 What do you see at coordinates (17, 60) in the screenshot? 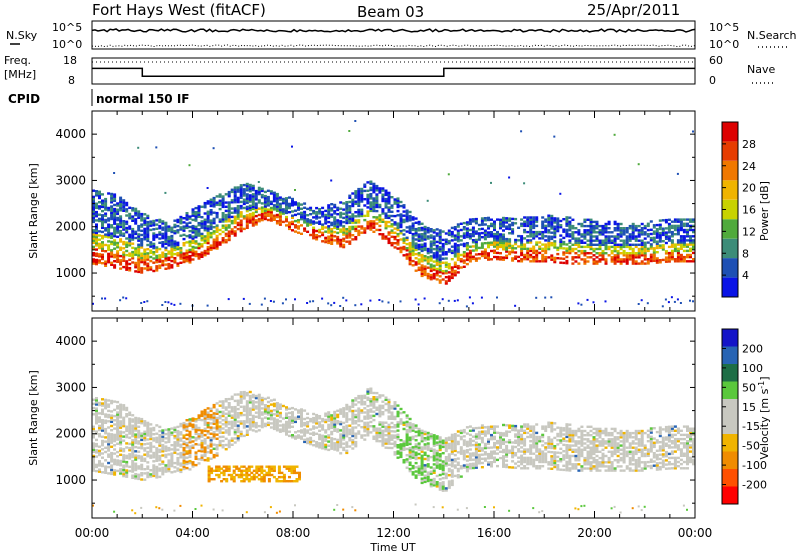
I see `freq-label-line1: Freq.` at bounding box center [17, 60].